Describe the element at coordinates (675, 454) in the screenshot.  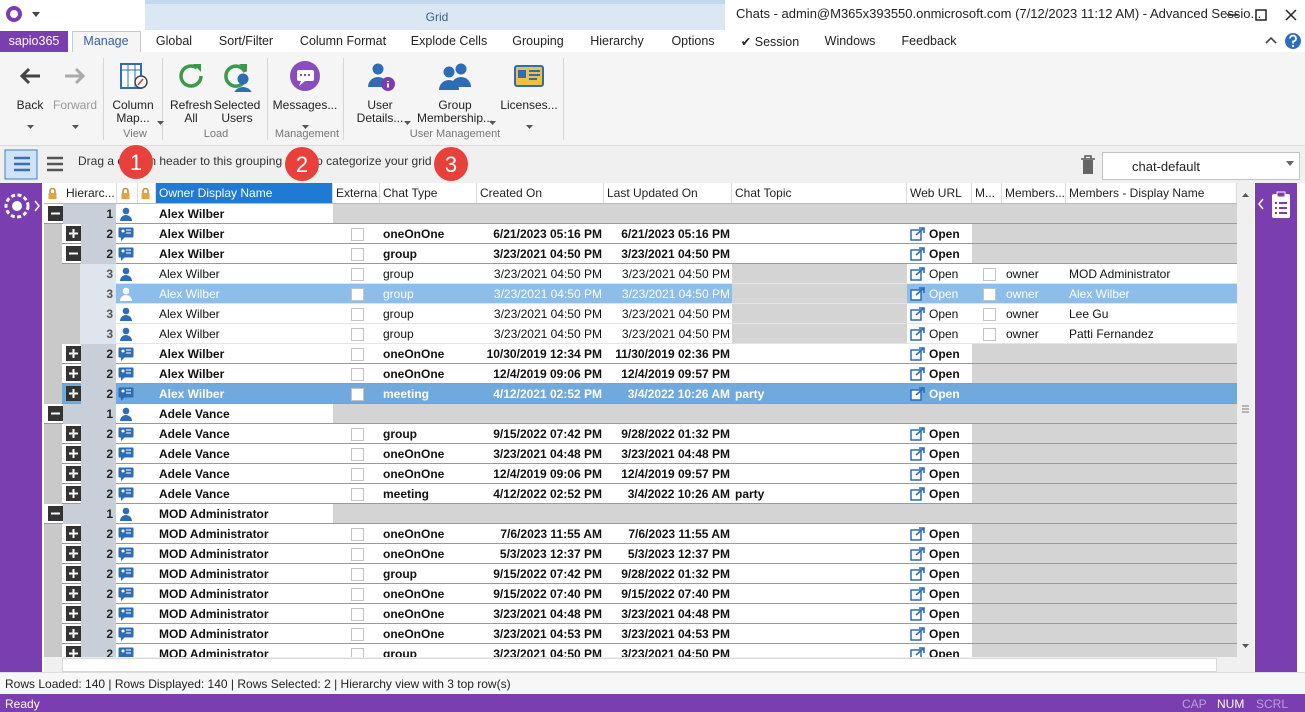
I see `last-updated-on: 3/23/2021 04:48 PM` at that location.